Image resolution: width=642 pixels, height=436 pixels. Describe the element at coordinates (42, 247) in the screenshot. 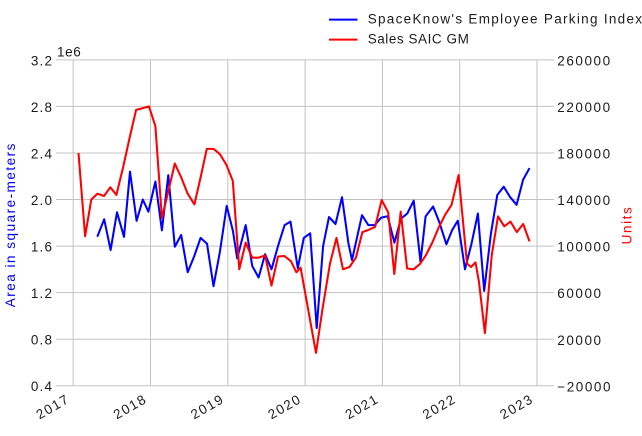

I see `svg-text: 1.6` at that location.